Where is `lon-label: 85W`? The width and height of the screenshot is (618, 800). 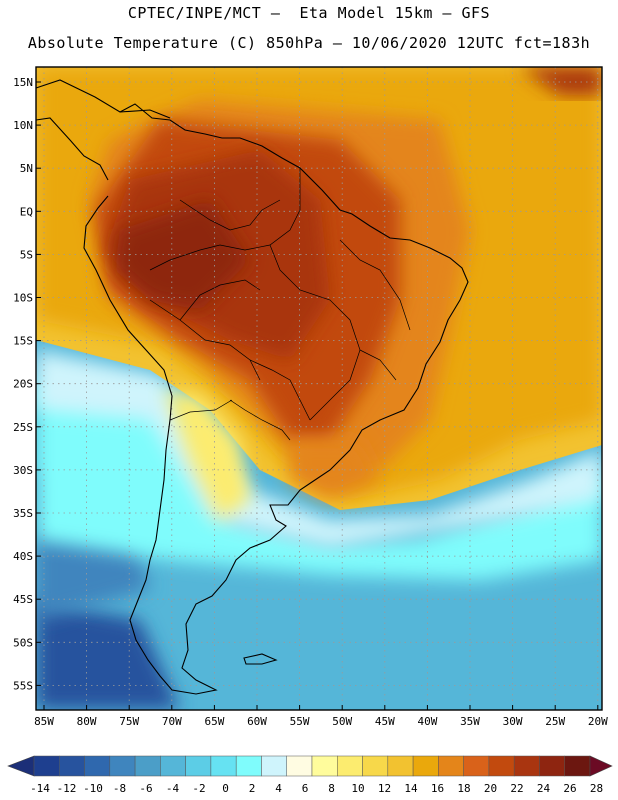 lon-label: 85W is located at coordinates (44, 721).